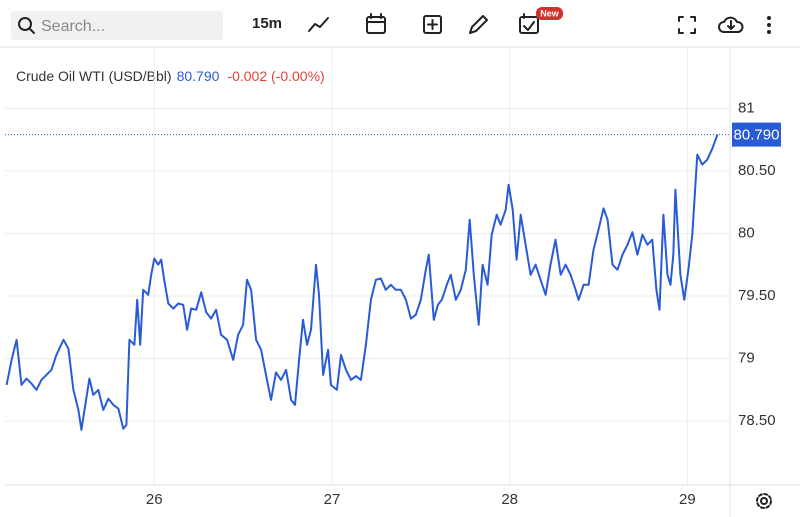 This screenshot has width=800, height=517. I want to click on y-tick-label: 79.50, so click(757, 295).